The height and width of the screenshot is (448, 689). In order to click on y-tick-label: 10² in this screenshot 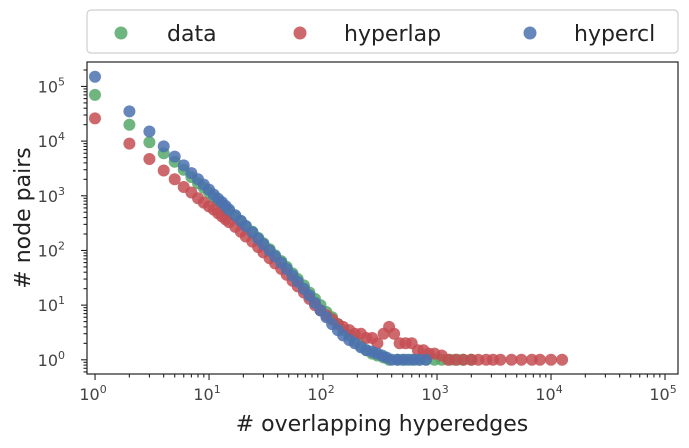, I will do `click(51, 249)`.